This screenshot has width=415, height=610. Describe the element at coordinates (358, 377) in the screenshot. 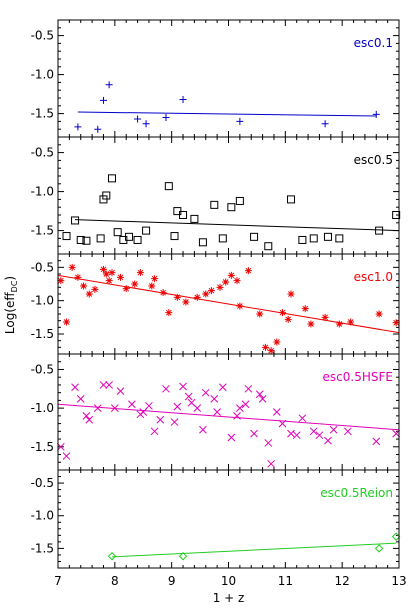

I see `panel-label: esc0.5HSFE` at that location.